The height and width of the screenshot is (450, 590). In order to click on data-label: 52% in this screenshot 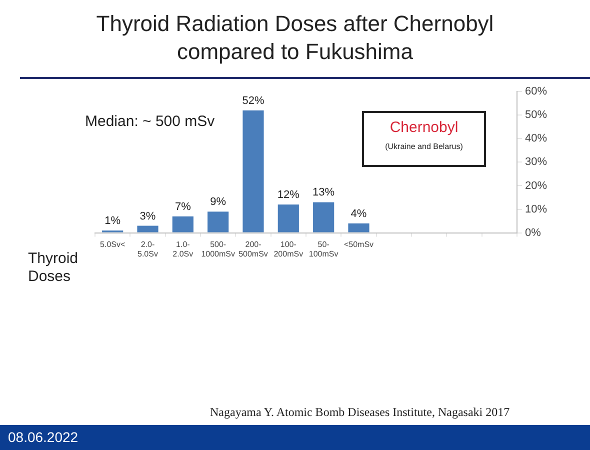, I will do `click(253, 100)`.